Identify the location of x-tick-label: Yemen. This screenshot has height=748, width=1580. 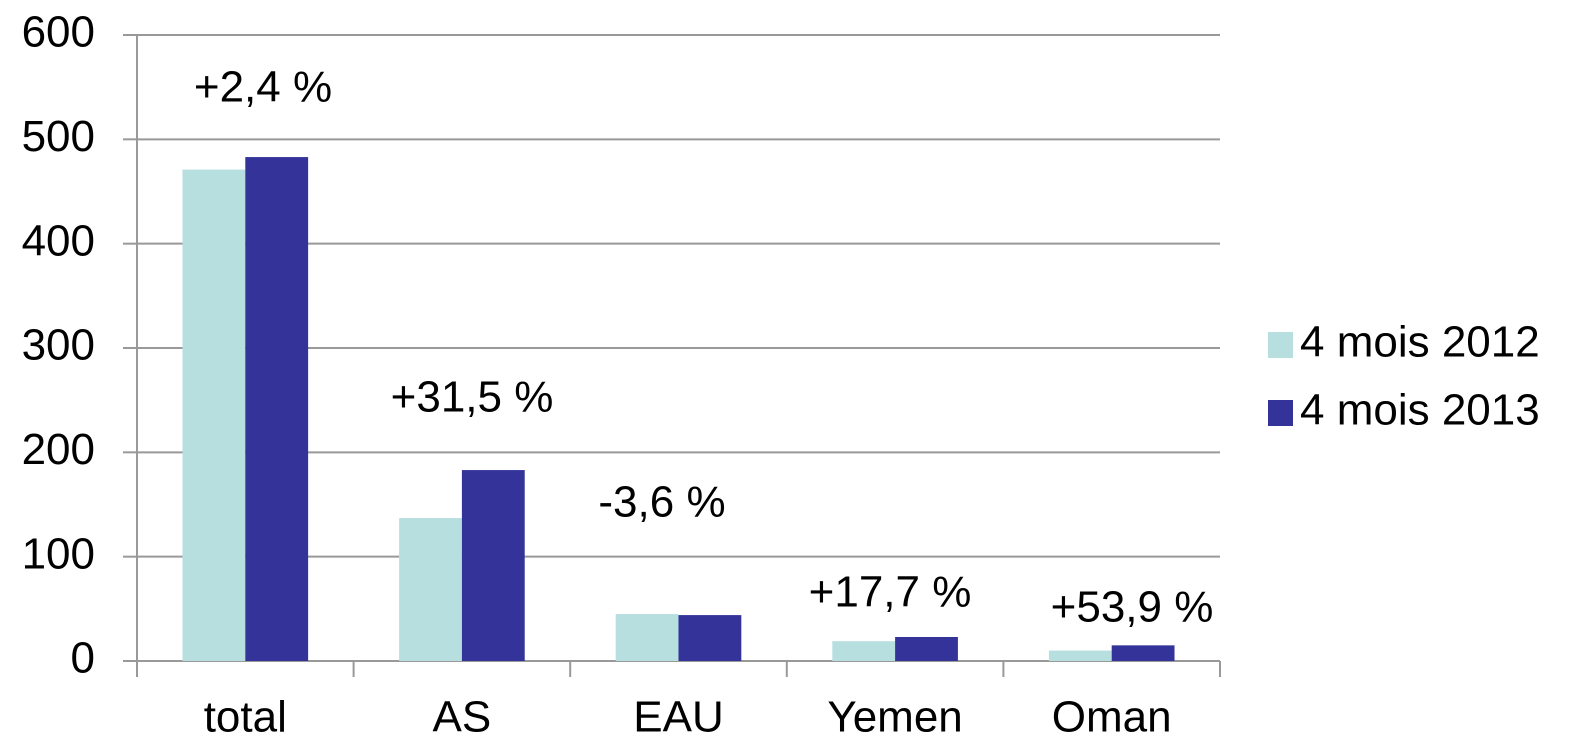
(894, 717).